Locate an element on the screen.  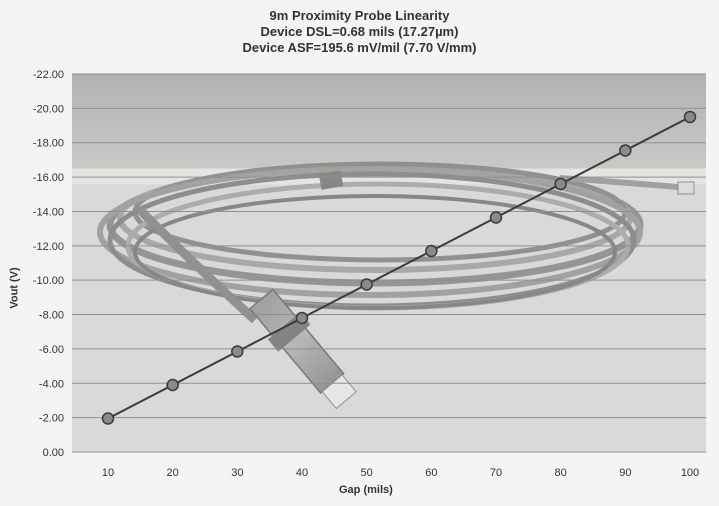
y-tick-label: -14.00 is located at coordinates (48, 212).